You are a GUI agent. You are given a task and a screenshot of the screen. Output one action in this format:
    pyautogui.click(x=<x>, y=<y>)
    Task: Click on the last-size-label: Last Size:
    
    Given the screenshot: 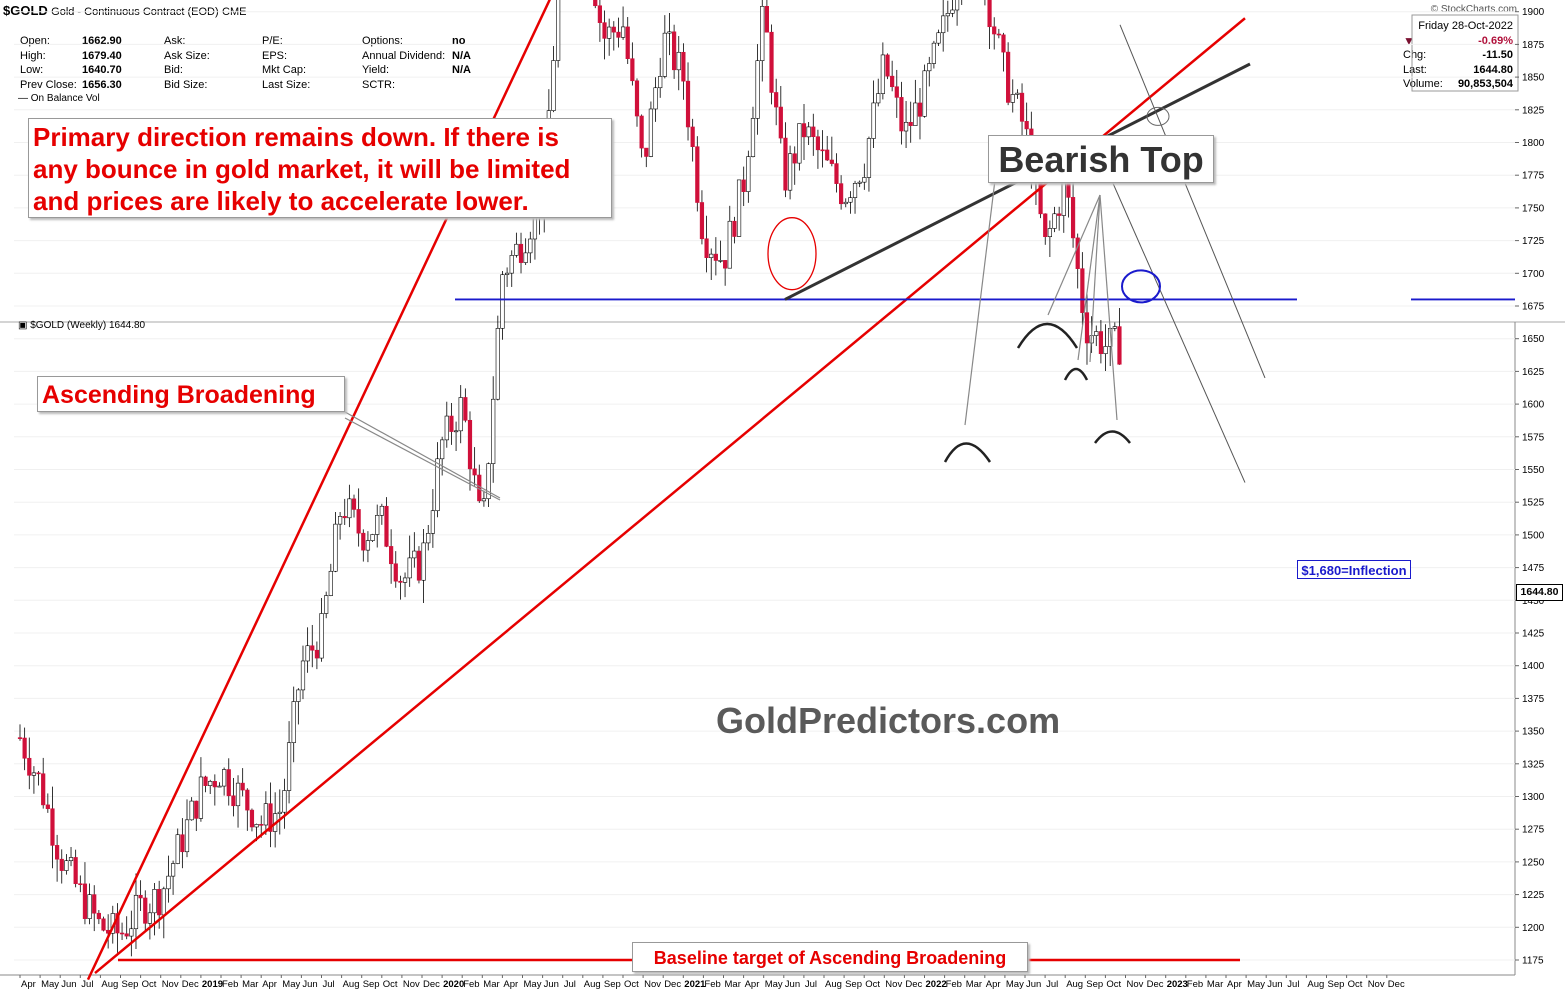 What is the action you would take?
    pyautogui.click(x=286, y=84)
    